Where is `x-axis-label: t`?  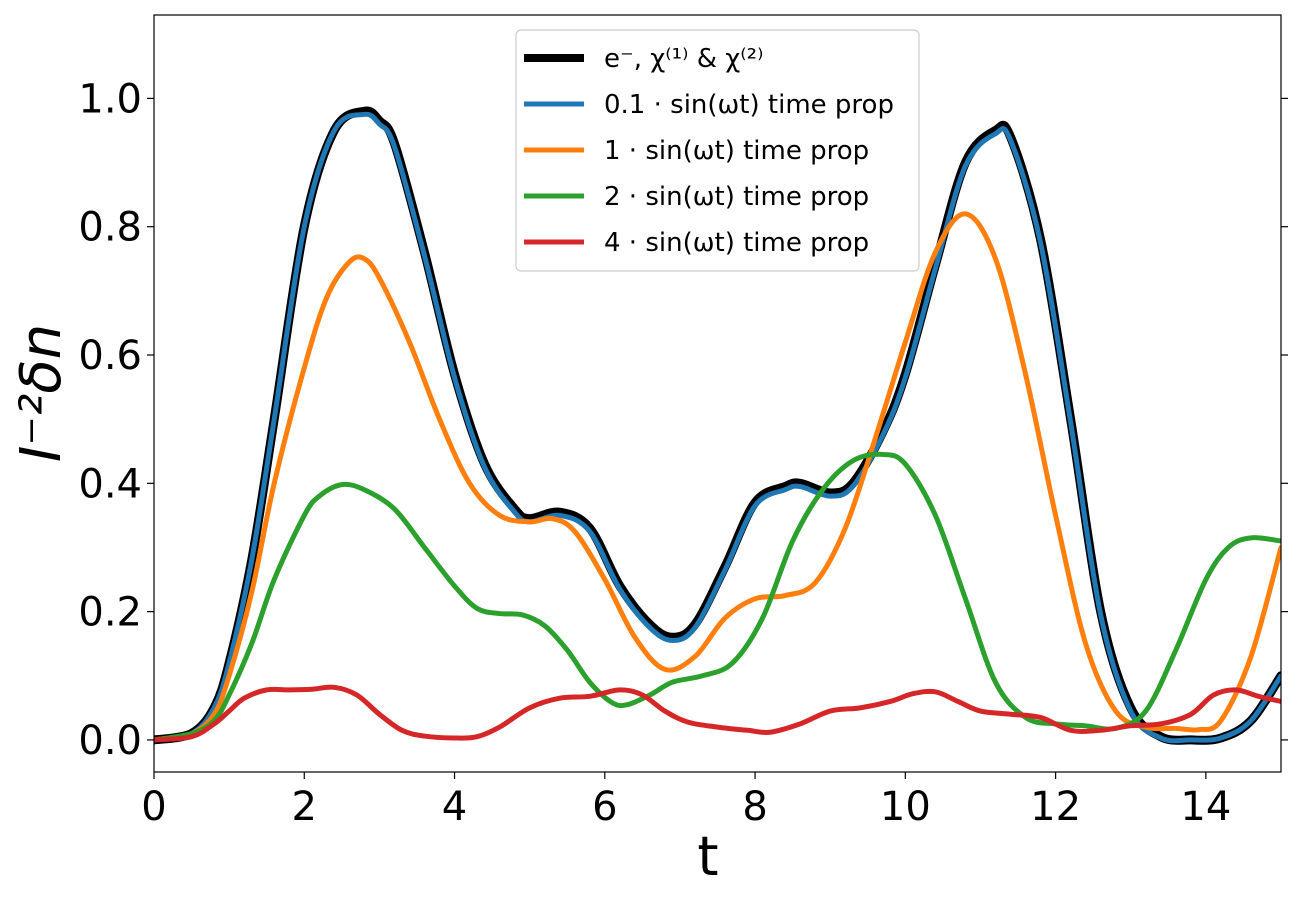
x-axis-label: t is located at coordinates (707, 856).